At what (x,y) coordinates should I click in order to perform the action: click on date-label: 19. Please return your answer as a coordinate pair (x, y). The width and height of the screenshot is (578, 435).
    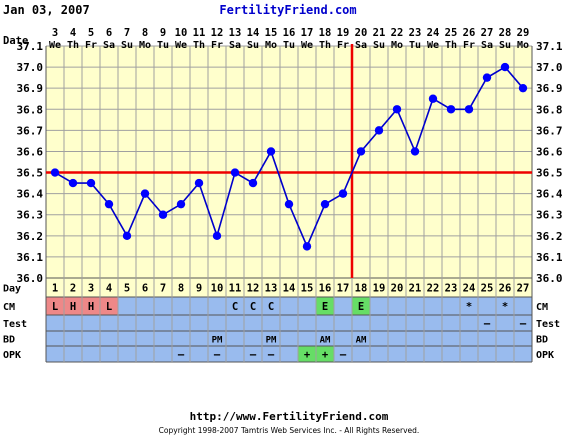
    Looking at the image, I should click on (343, 33).